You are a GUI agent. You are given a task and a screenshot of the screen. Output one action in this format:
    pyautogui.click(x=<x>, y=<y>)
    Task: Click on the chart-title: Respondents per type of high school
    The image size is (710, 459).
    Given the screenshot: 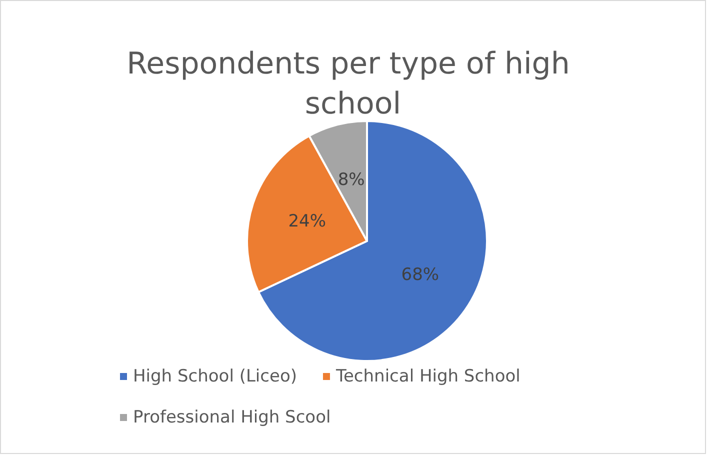 What is the action you would take?
    pyautogui.click(x=353, y=84)
    